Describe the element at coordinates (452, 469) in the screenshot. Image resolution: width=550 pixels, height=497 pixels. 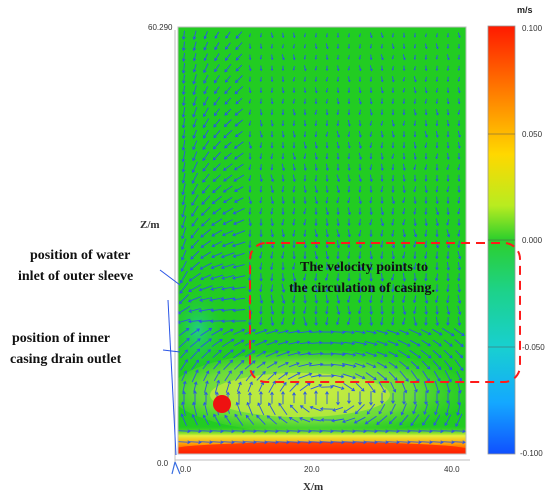
I see `x-tick-40: 40.0` at that location.